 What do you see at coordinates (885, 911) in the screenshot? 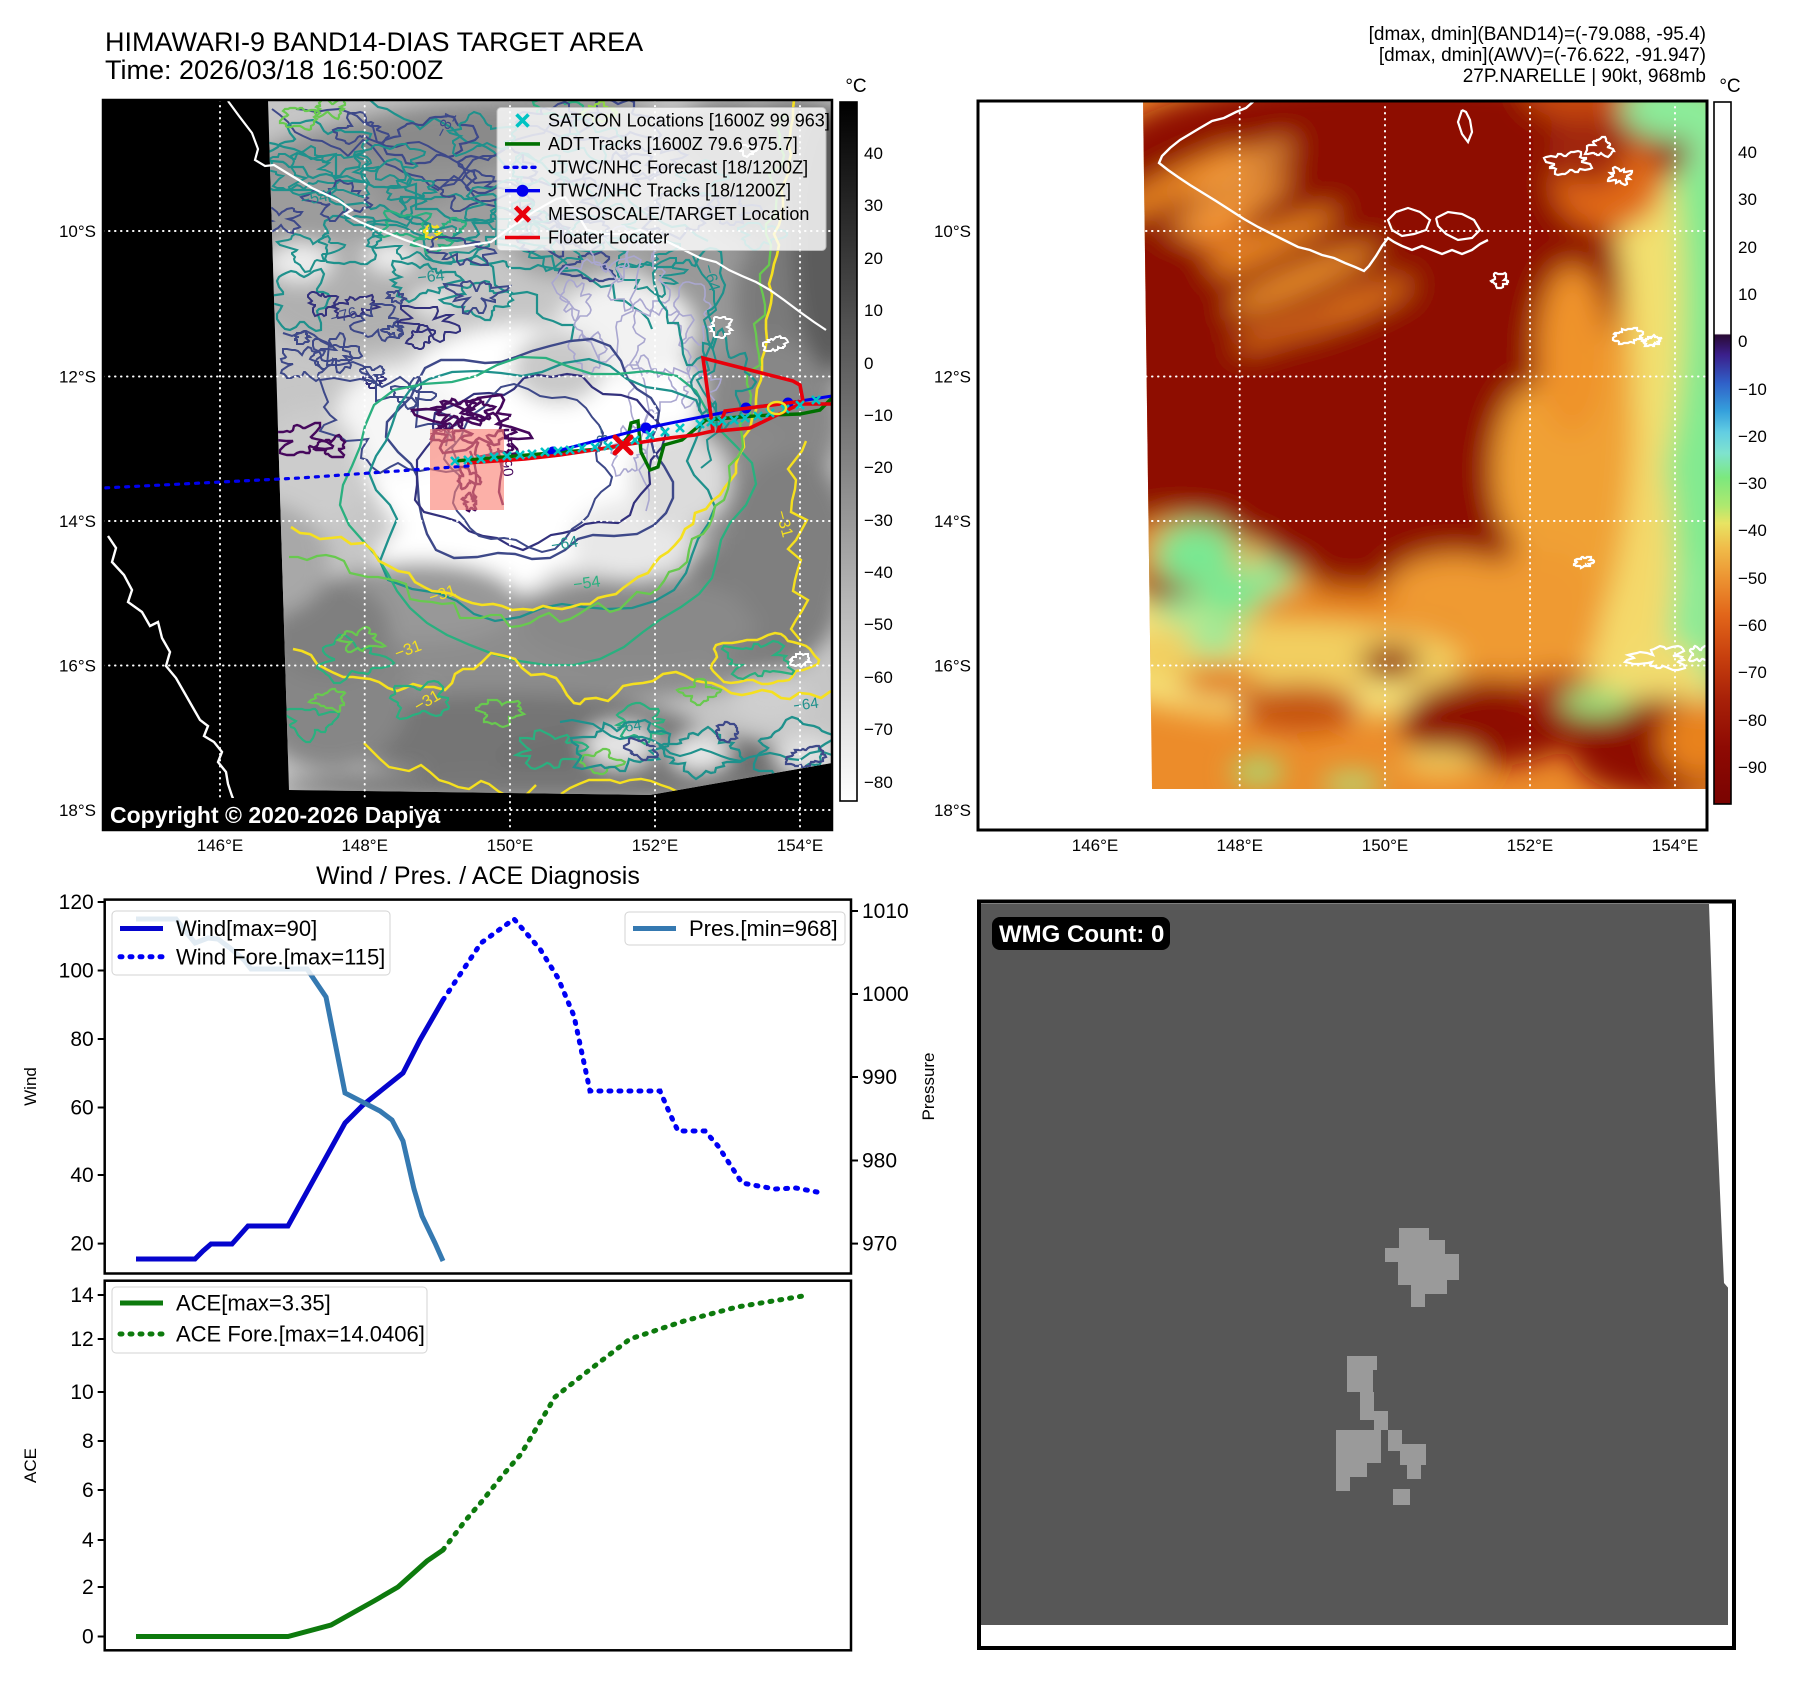
I see `svg-text: 1010` at bounding box center [885, 911].